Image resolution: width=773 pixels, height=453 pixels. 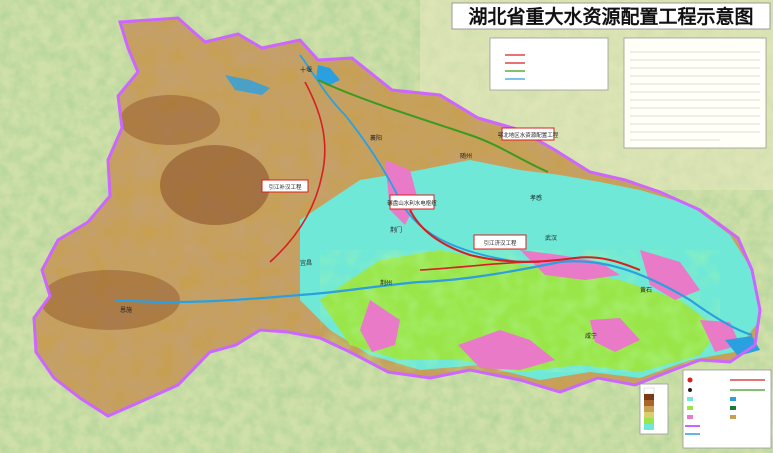 What do you see at coordinates (306, 70) in the screenshot?
I see `city-label-1: 十堰` at bounding box center [306, 70].